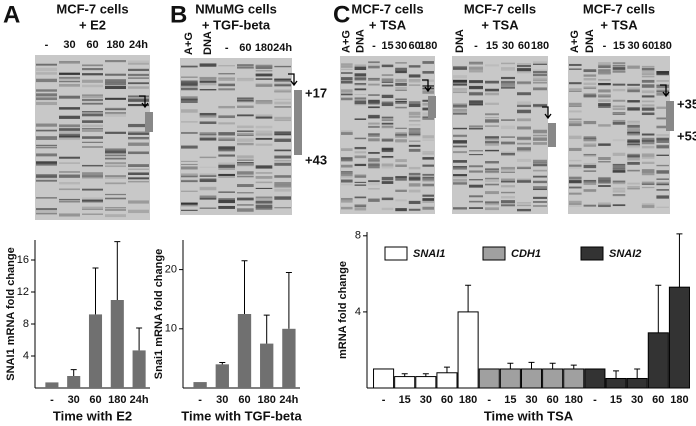 Image resolution: width=696 pixels, height=426 pixels. Describe the element at coordinates (11, 14) in the screenshot. I see `panel-letter: A` at that location.